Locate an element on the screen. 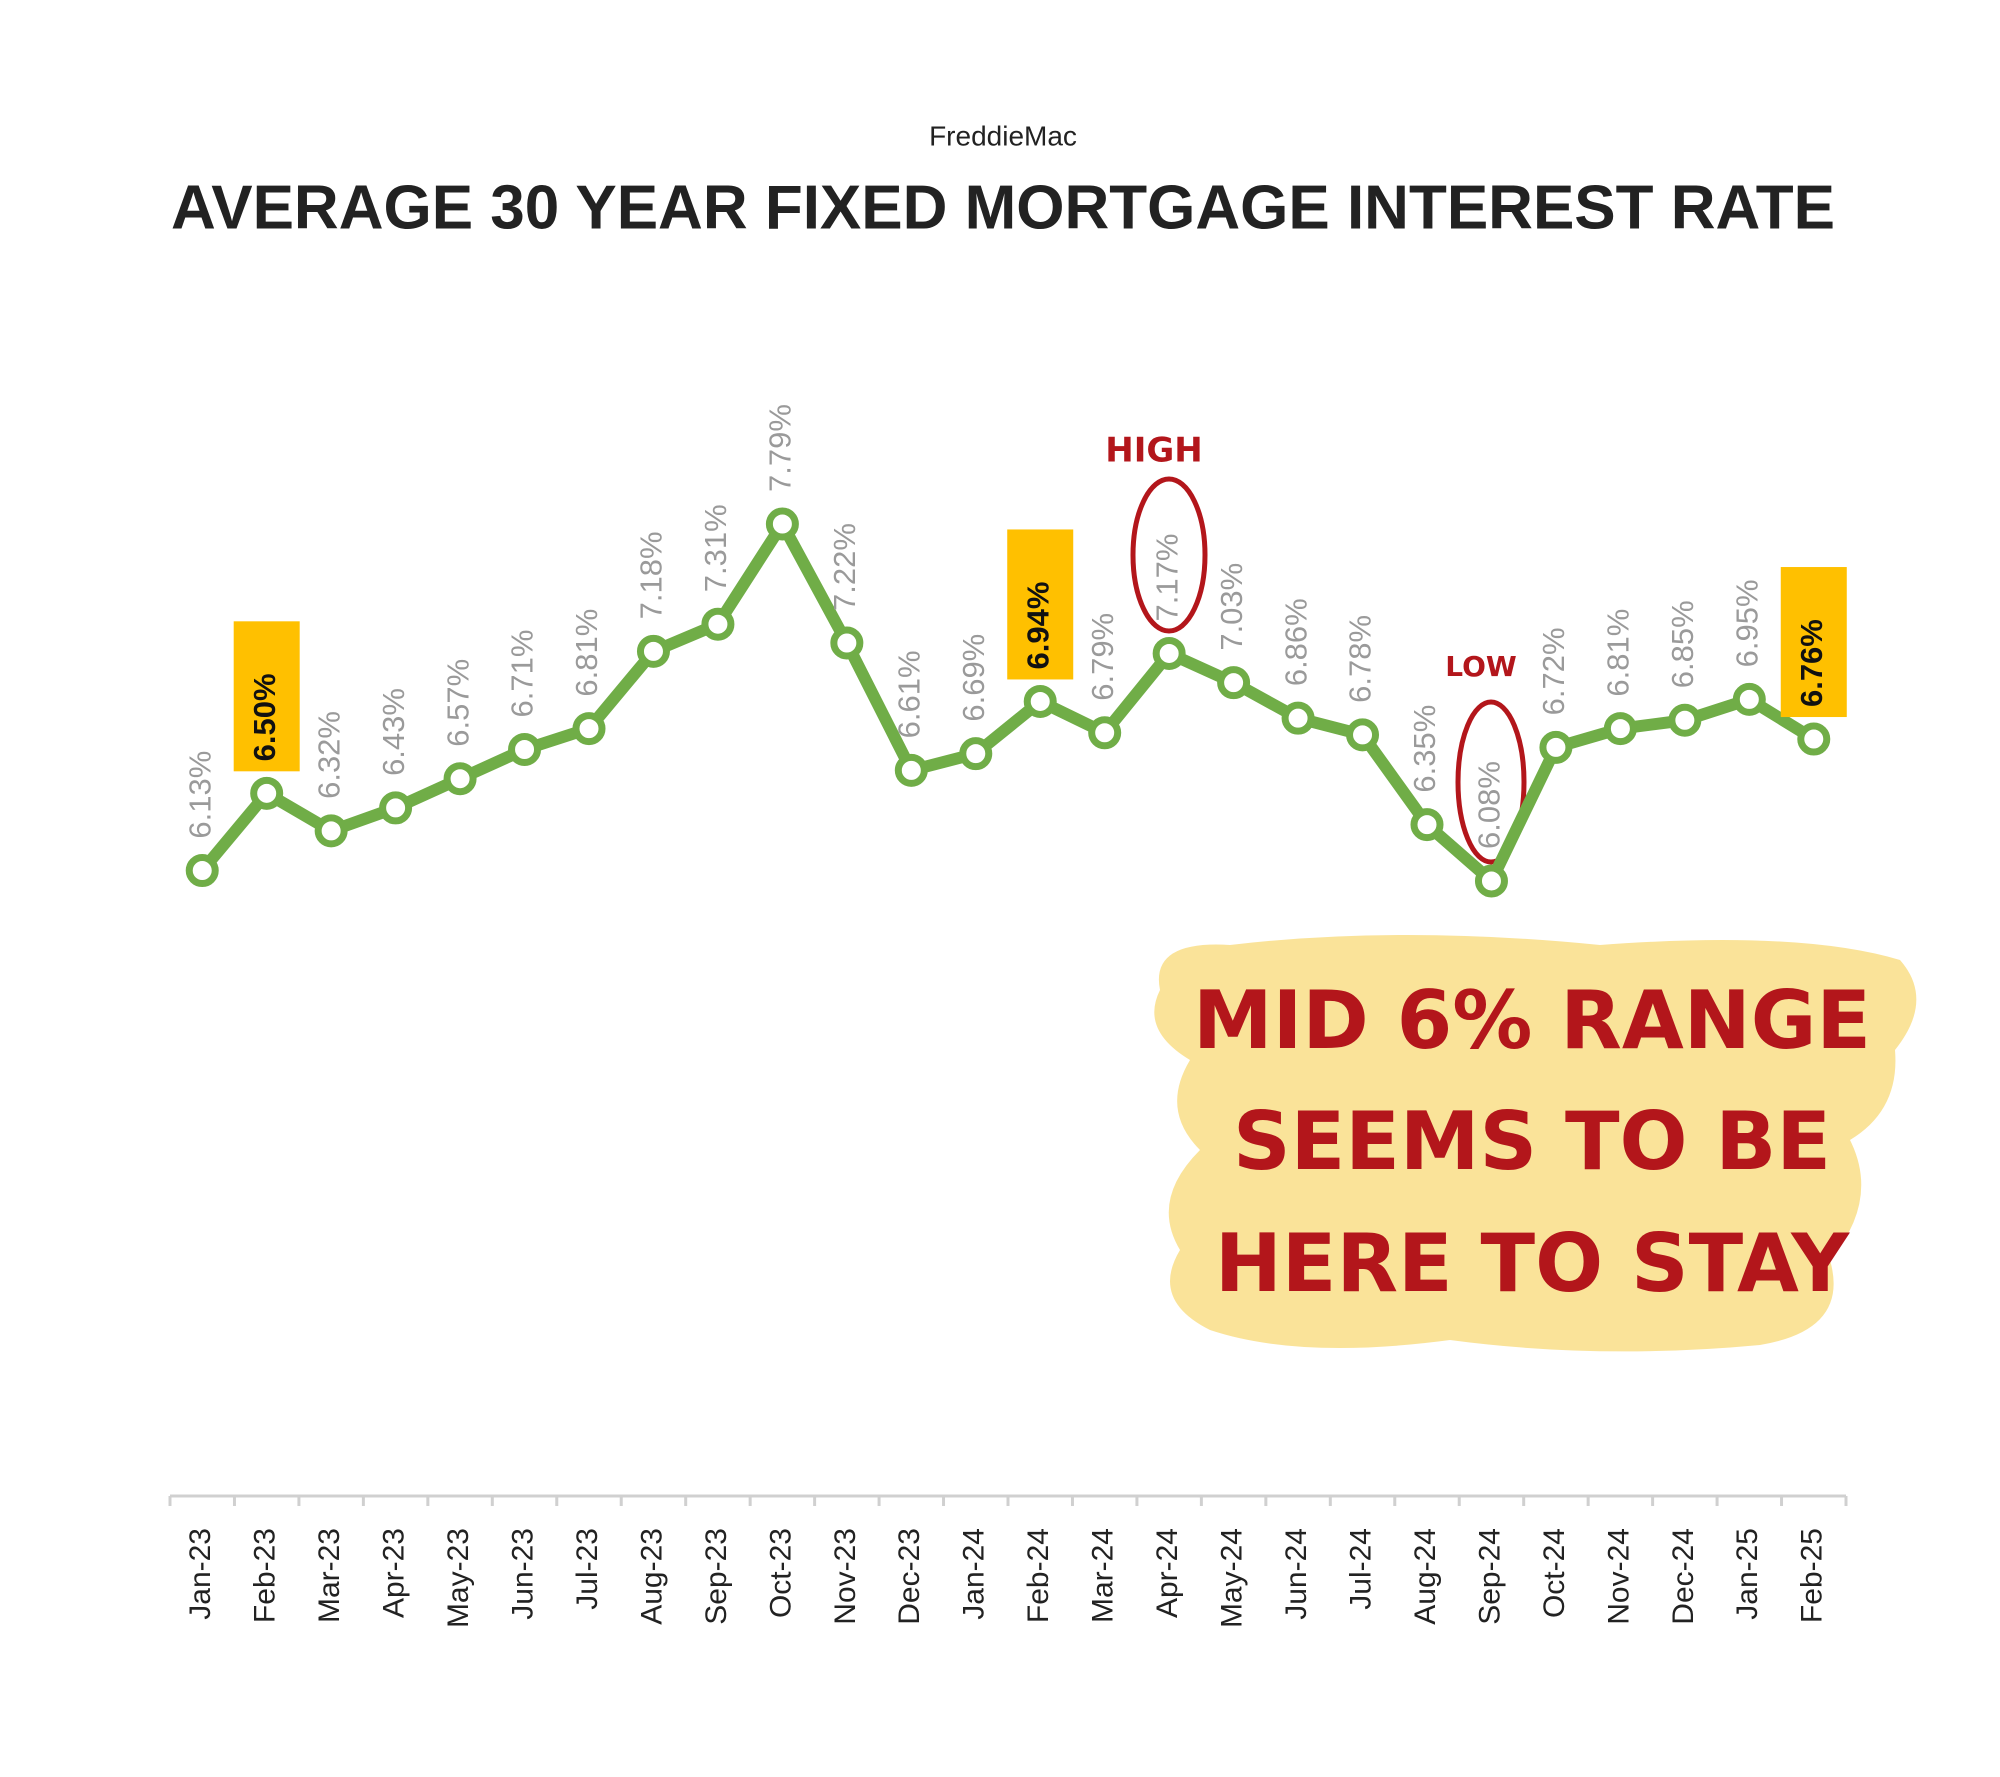  data-label: 6.94% is located at coordinates (1037, 626).